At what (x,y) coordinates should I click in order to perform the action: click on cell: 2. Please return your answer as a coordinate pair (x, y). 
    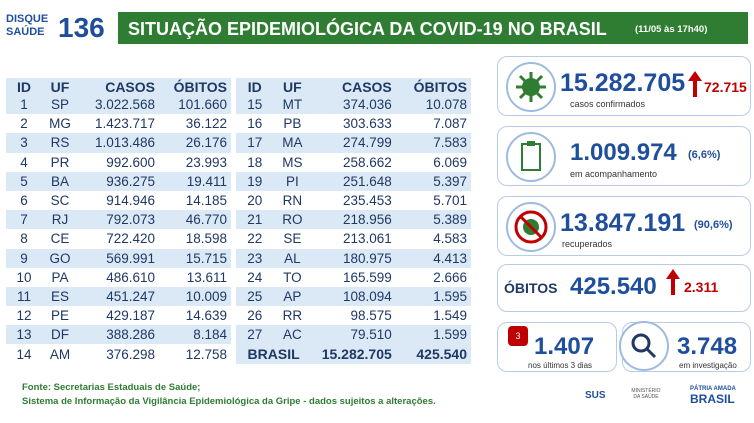
    Looking at the image, I should click on (24, 124).